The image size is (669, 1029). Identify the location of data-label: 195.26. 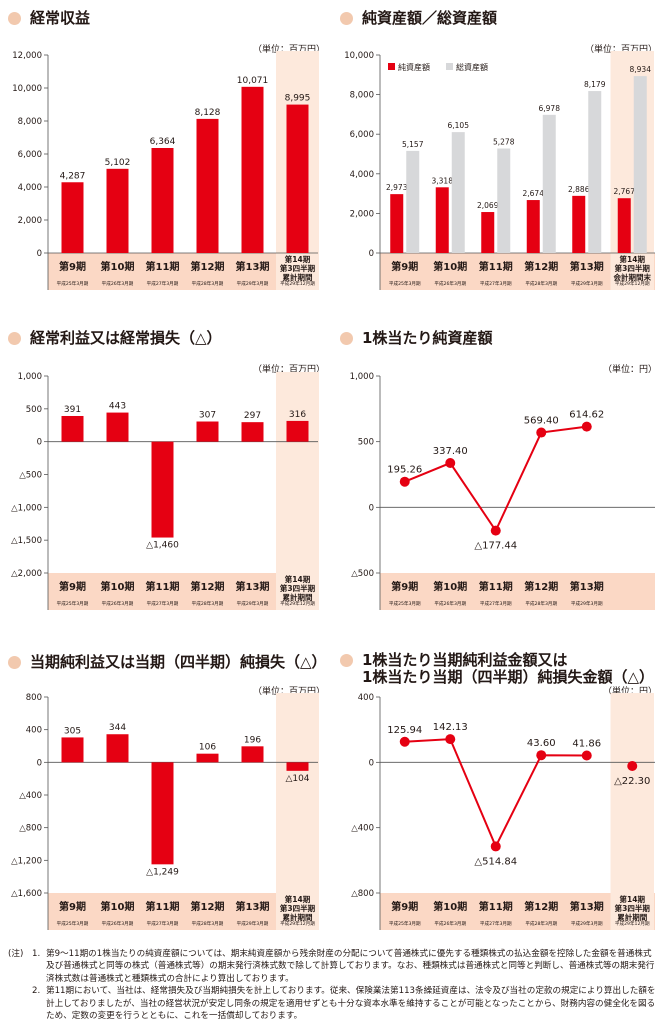
(404, 470).